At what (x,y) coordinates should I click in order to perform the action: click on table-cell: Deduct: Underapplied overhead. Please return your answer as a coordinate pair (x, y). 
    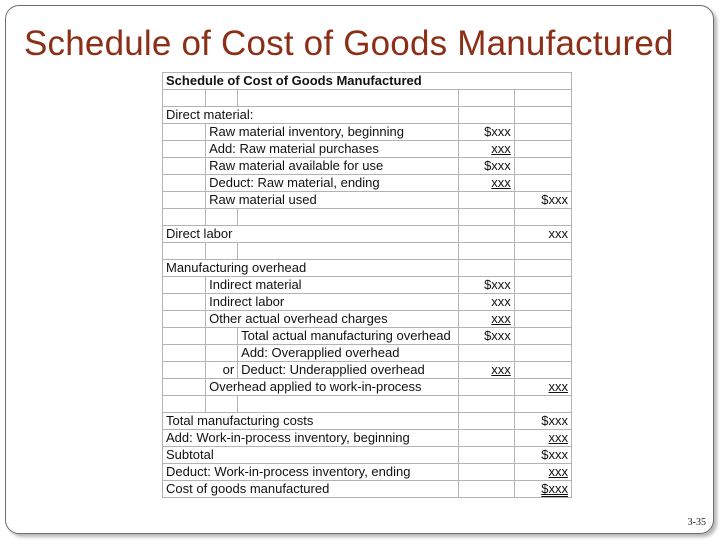
    Looking at the image, I should click on (348, 370).